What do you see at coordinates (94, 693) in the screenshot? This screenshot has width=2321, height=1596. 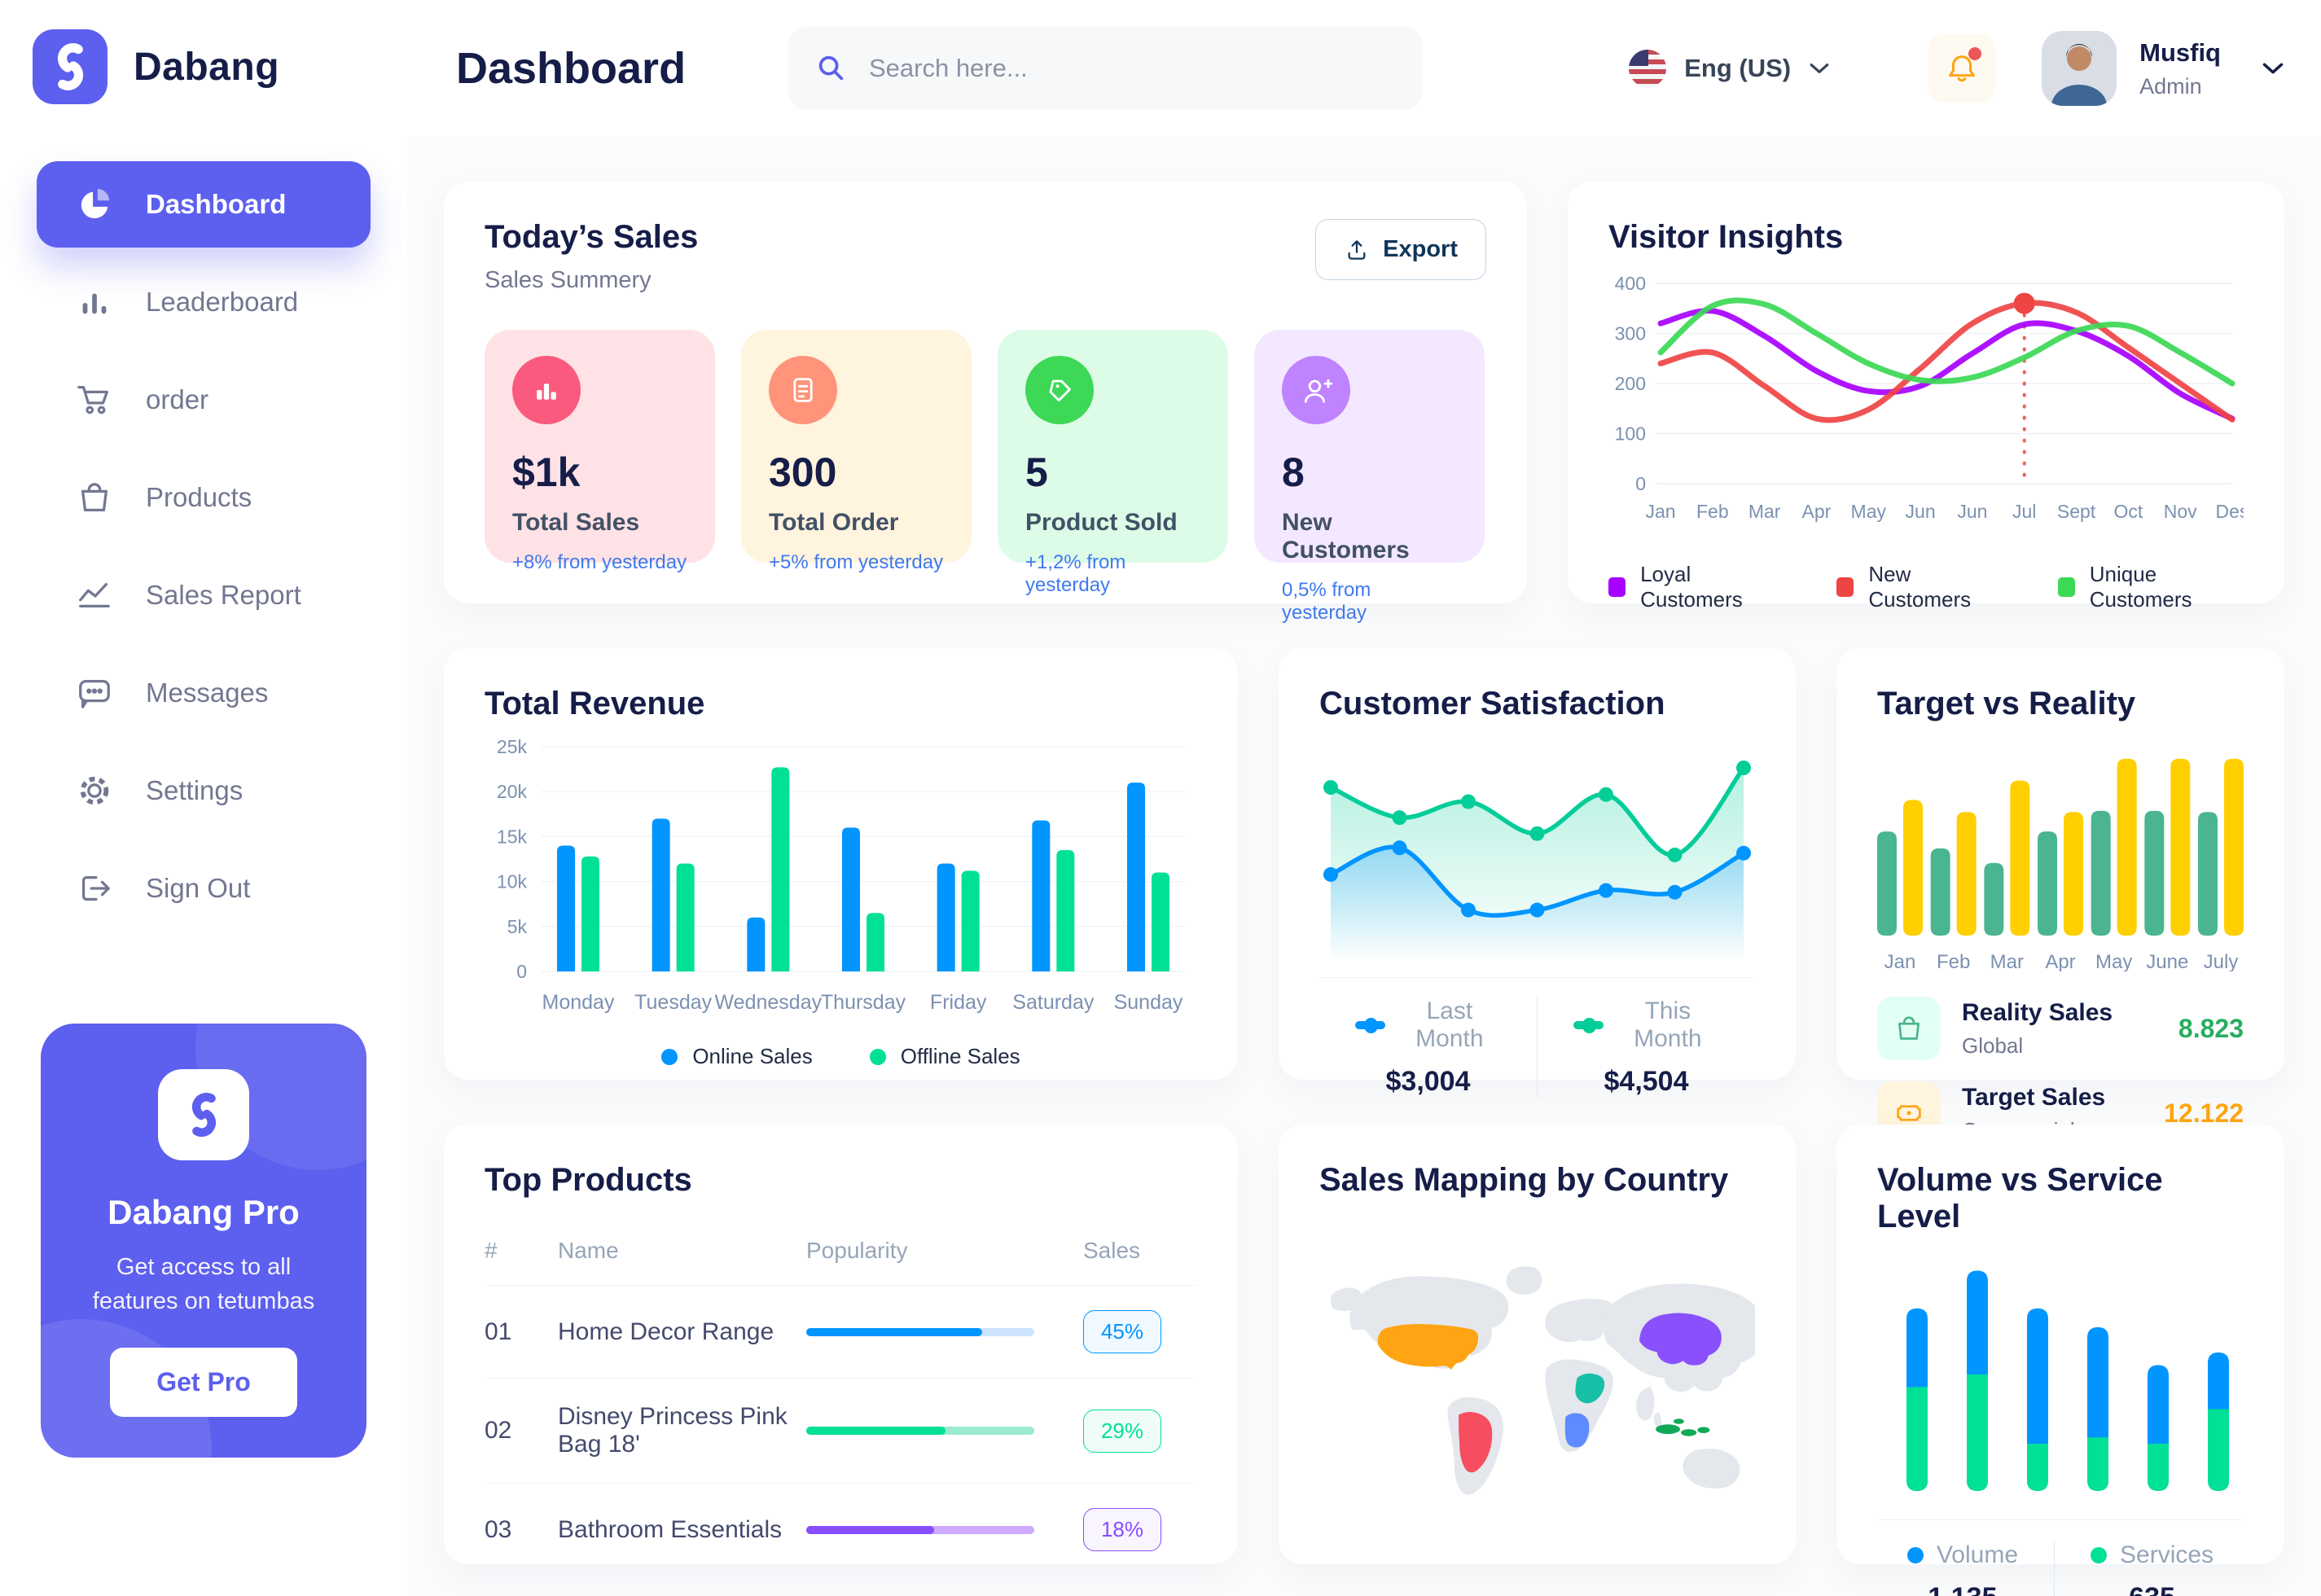 I see `message-icon` at bounding box center [94, 693].